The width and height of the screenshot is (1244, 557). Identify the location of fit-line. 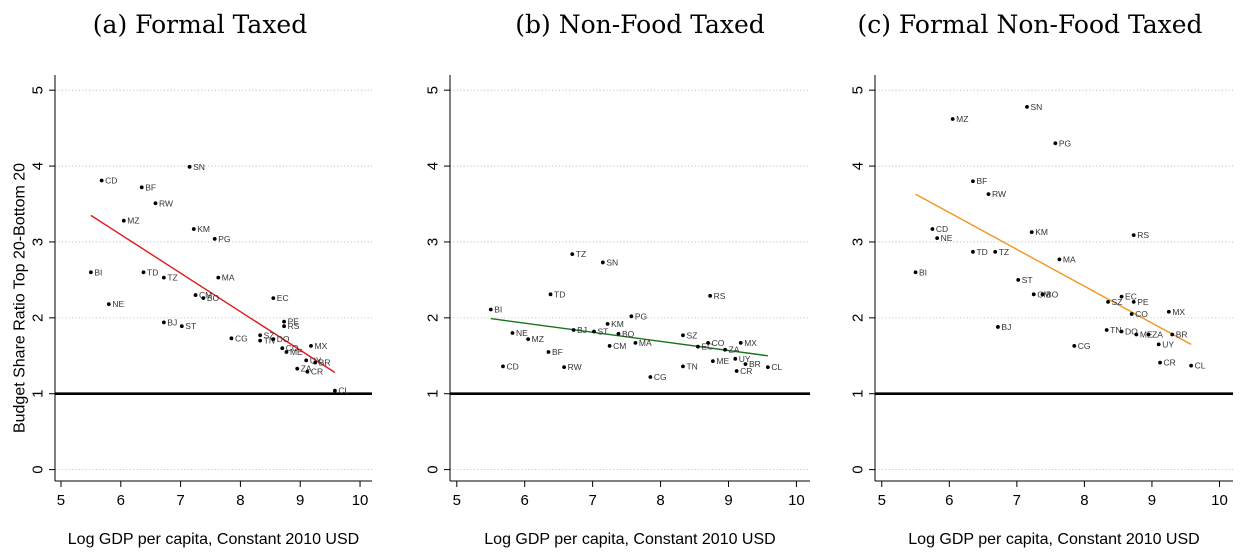
(629, 337).